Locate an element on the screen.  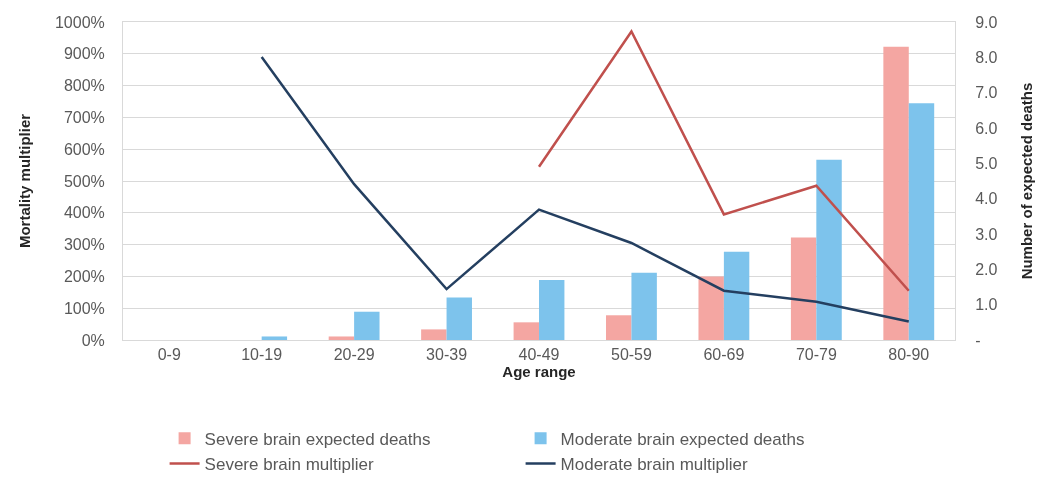
y-tick-label: 700% is located at coordinates (84, 117).